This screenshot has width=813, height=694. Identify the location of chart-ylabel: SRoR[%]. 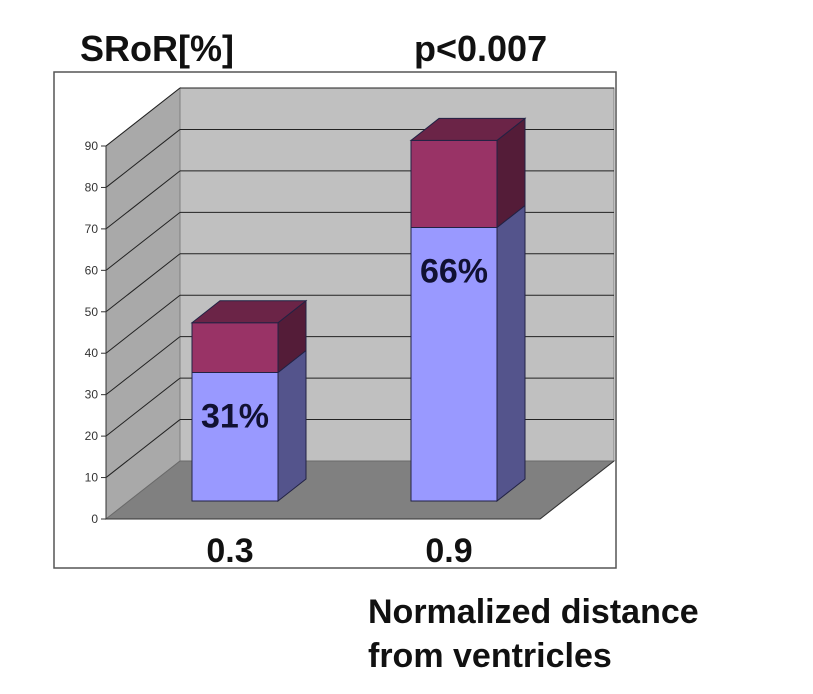
(157, 48).